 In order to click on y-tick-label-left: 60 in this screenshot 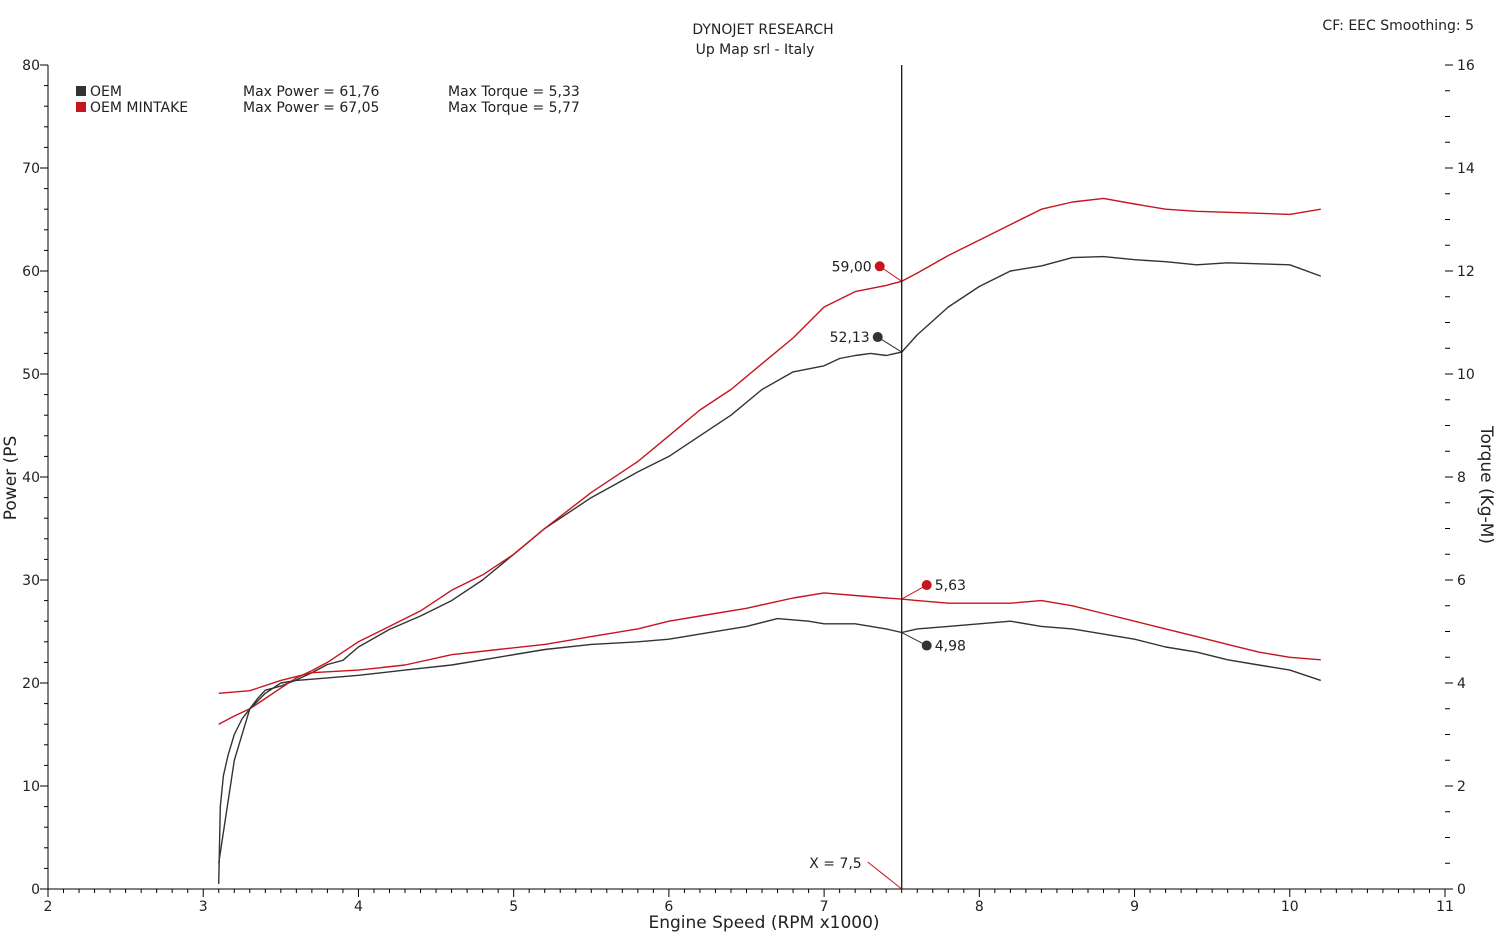, I will do `click(31, 272)`.